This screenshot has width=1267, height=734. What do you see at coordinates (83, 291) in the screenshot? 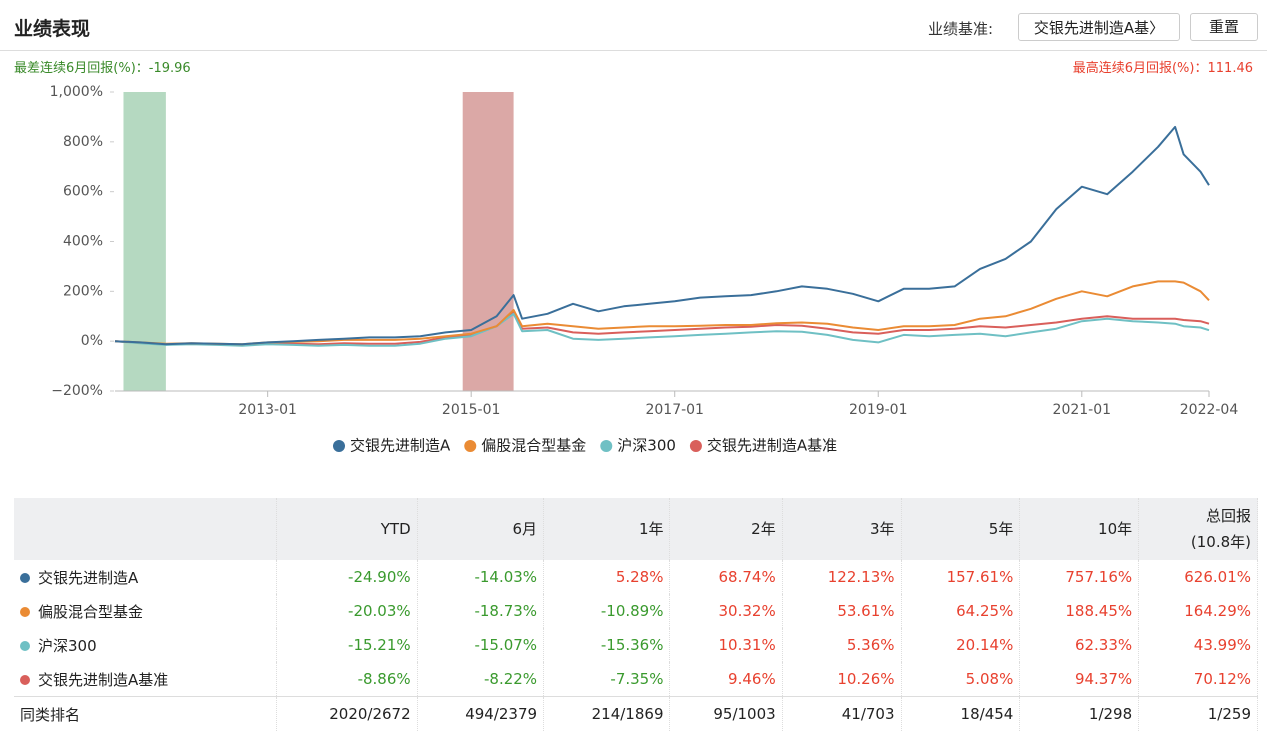
I see `y-tick-label: 200%` at bounding box center [83, 291].